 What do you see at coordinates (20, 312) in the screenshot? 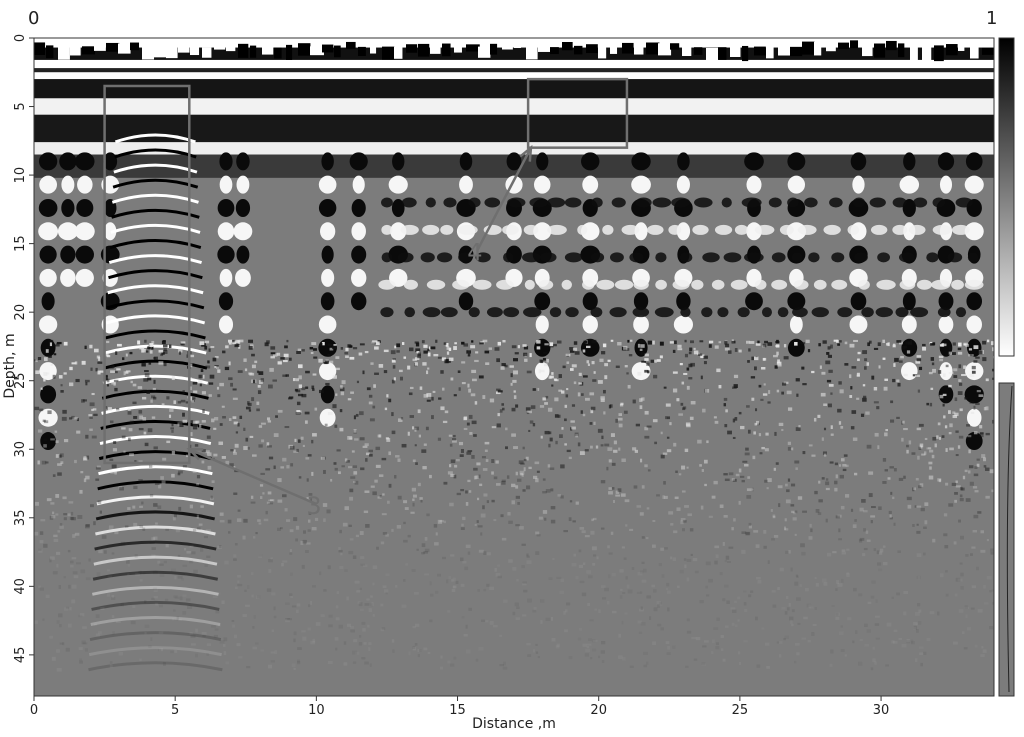
I see `y-tick-label: 20` at bounding box center [20, 312].